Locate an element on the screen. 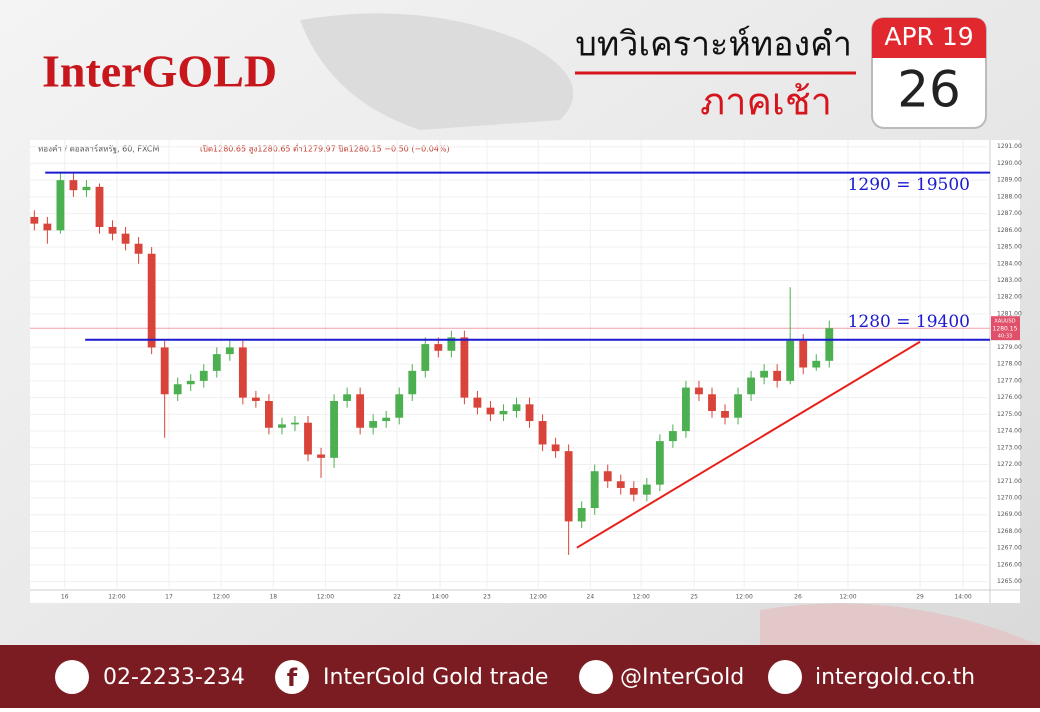 The image size is (1040, 712). y-tick-label: 1282.00 is located at coordinates (1009, 297).